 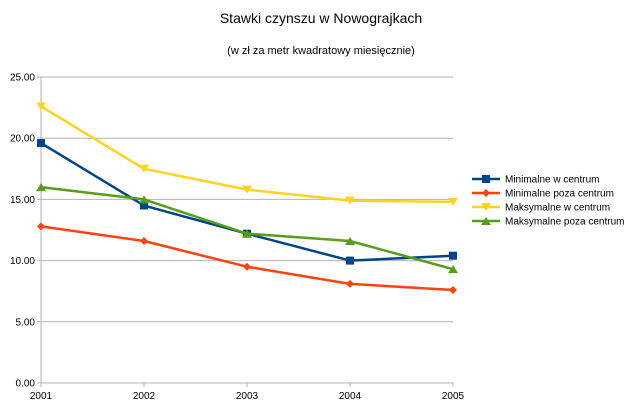 I want to click on legend-item: Minimalne poza centrum, so click(x=543, y=194).